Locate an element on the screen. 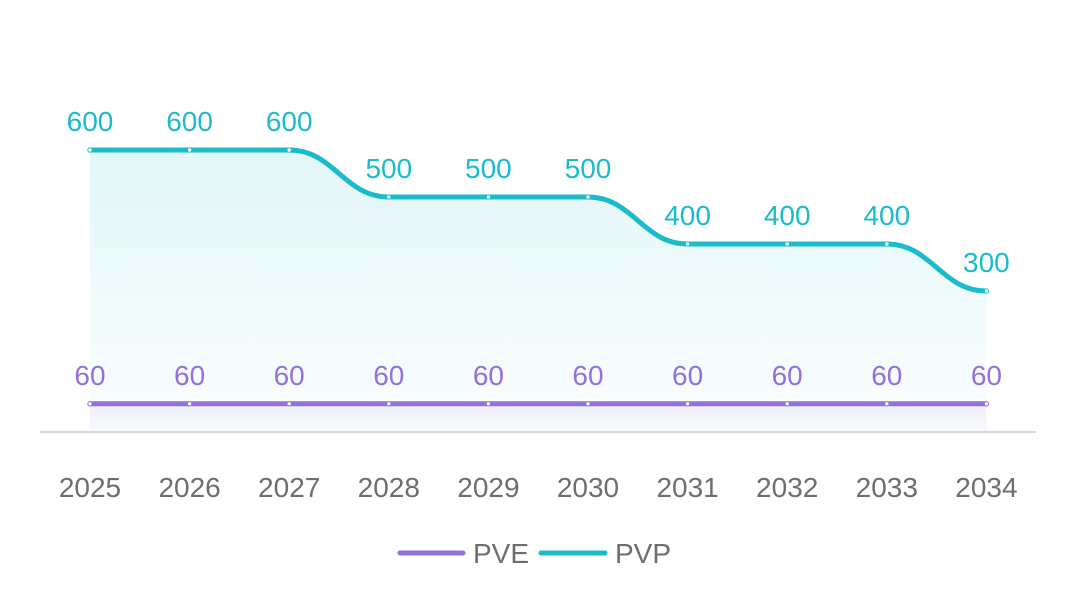 This screenshot has width=1076, height=607. point-pvp-2026 is located at coordinates (189, 150).